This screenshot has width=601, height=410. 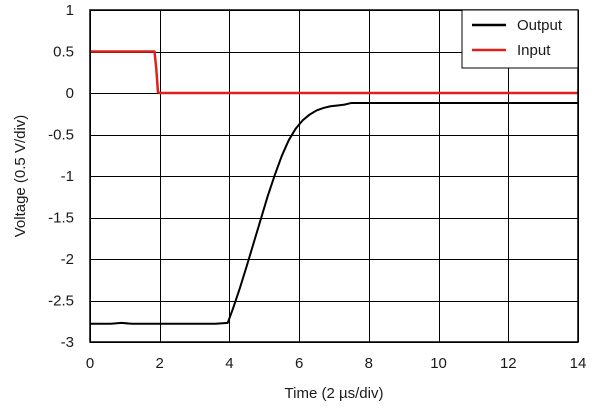 I want to click on y-tick-label: -1.5, so click(x=61, y=218).